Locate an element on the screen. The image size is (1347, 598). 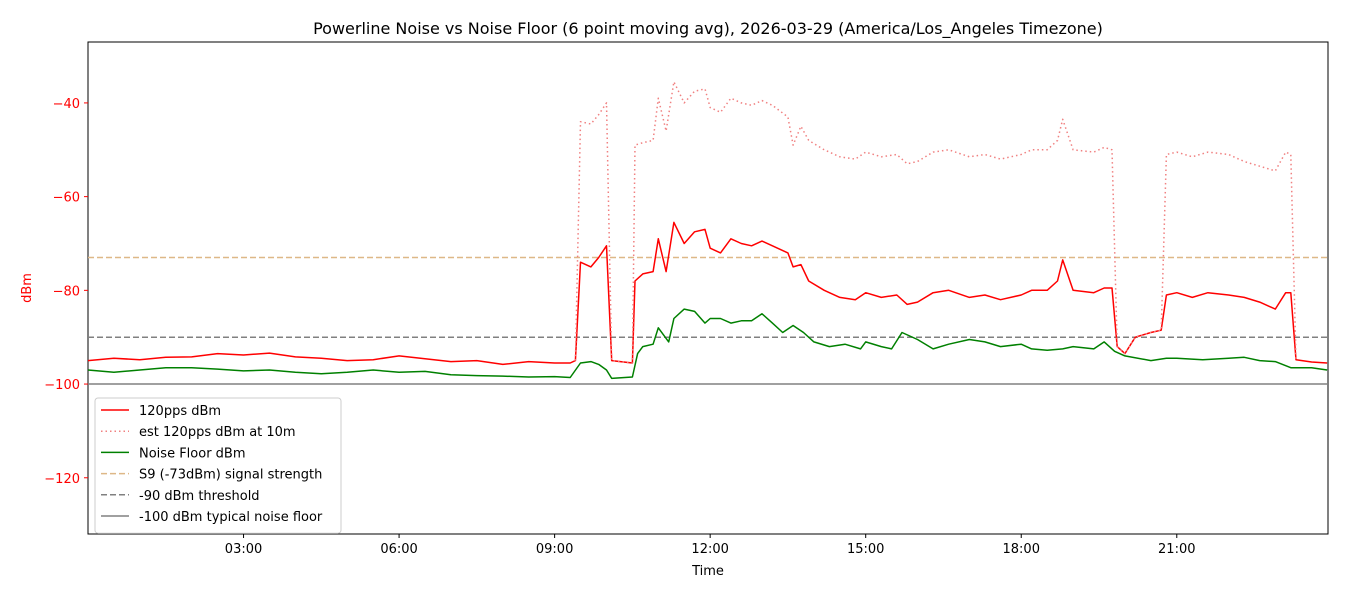
series-line is located at coordinates (707, 344).